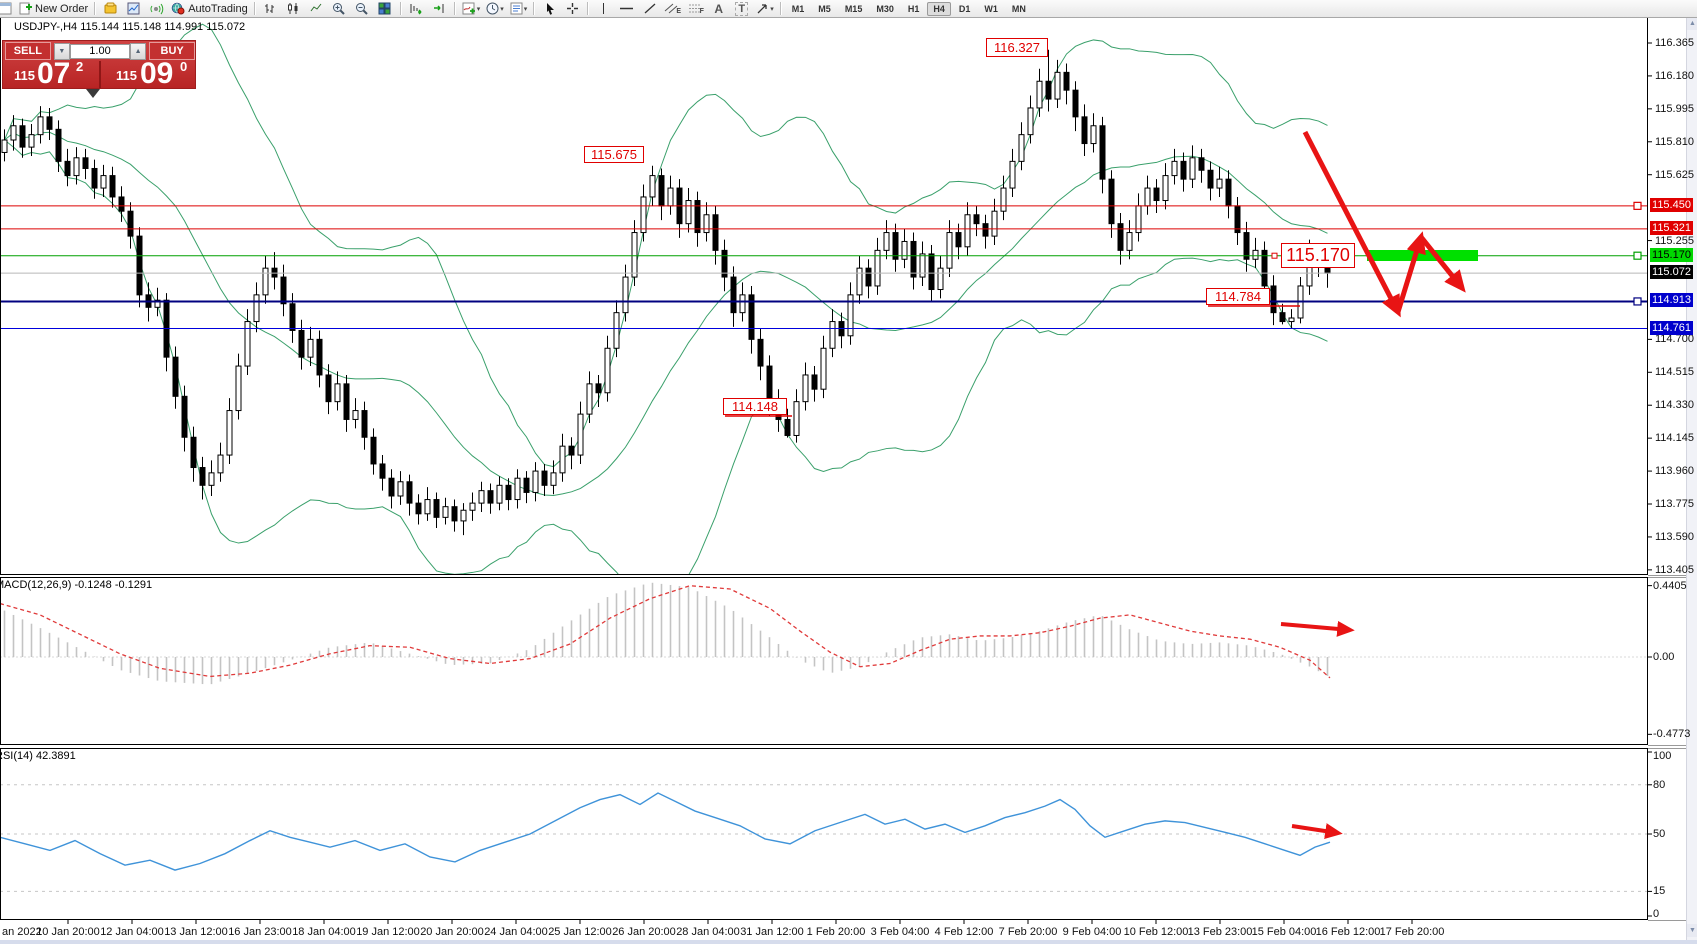 The height and width of the screenshot is (944, 1697). Describe the element at coordinates (99, 65) in the screenshot. I see `one-click-trading-panel: SELL ▼ ▲ BUY 115 07 2 115 09 0` at that location.